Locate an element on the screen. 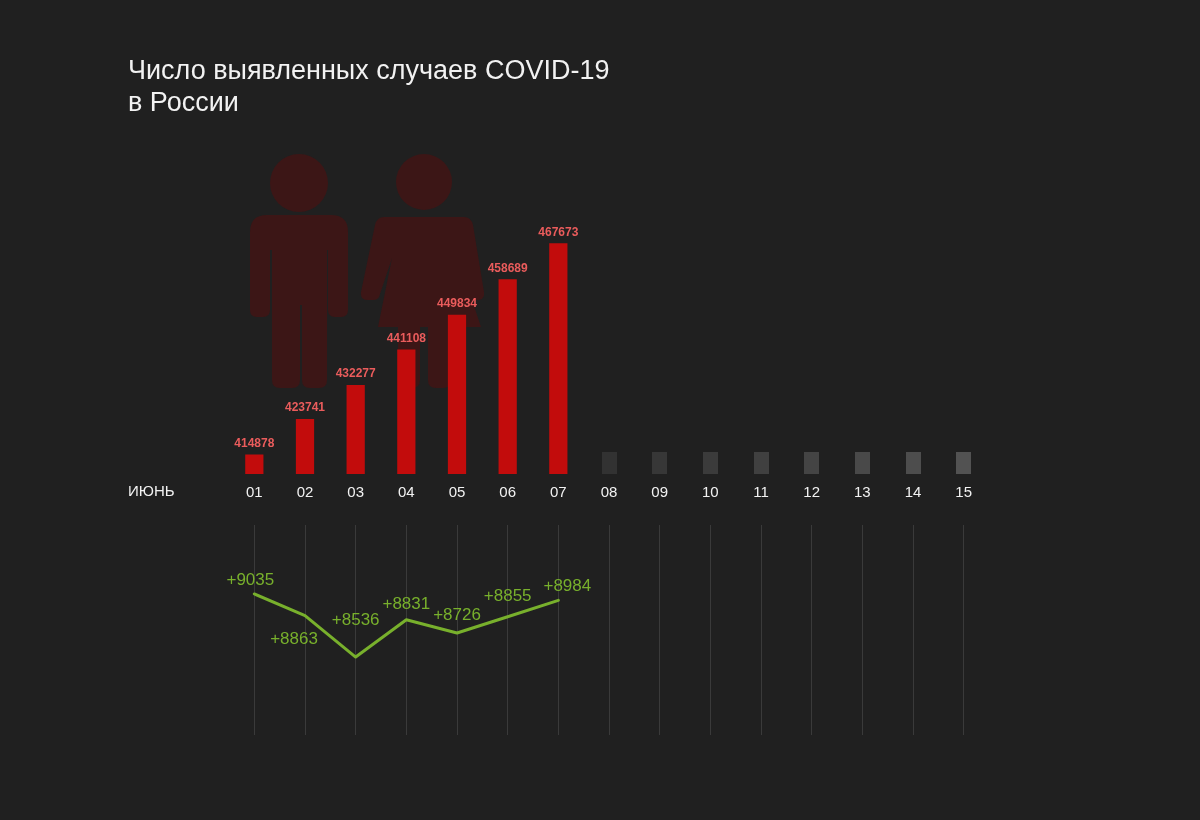 The height and width of the screenshot is (820, 1200). x-axis-title: ИЮНЬ is located at coordinates (151, 490).